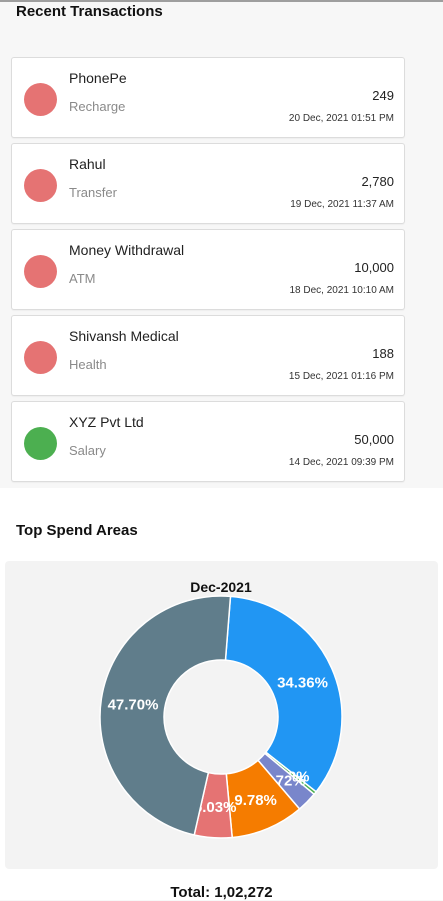 This screenshot has height=901, width=443. What do you see at coordinates (208, 97) in the screenshot?
I see `transaction-card: PhonePe Recharge 249 20 Dec, 2021 01:51 PM` at bounding box center [208, 97].